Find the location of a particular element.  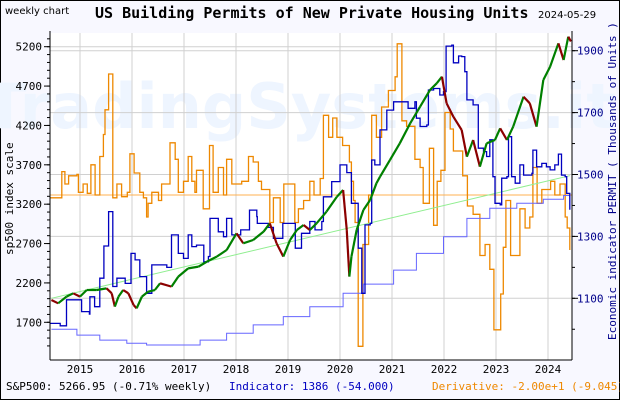

right-tick-label: 1700 is located at coordinates (590, 113).